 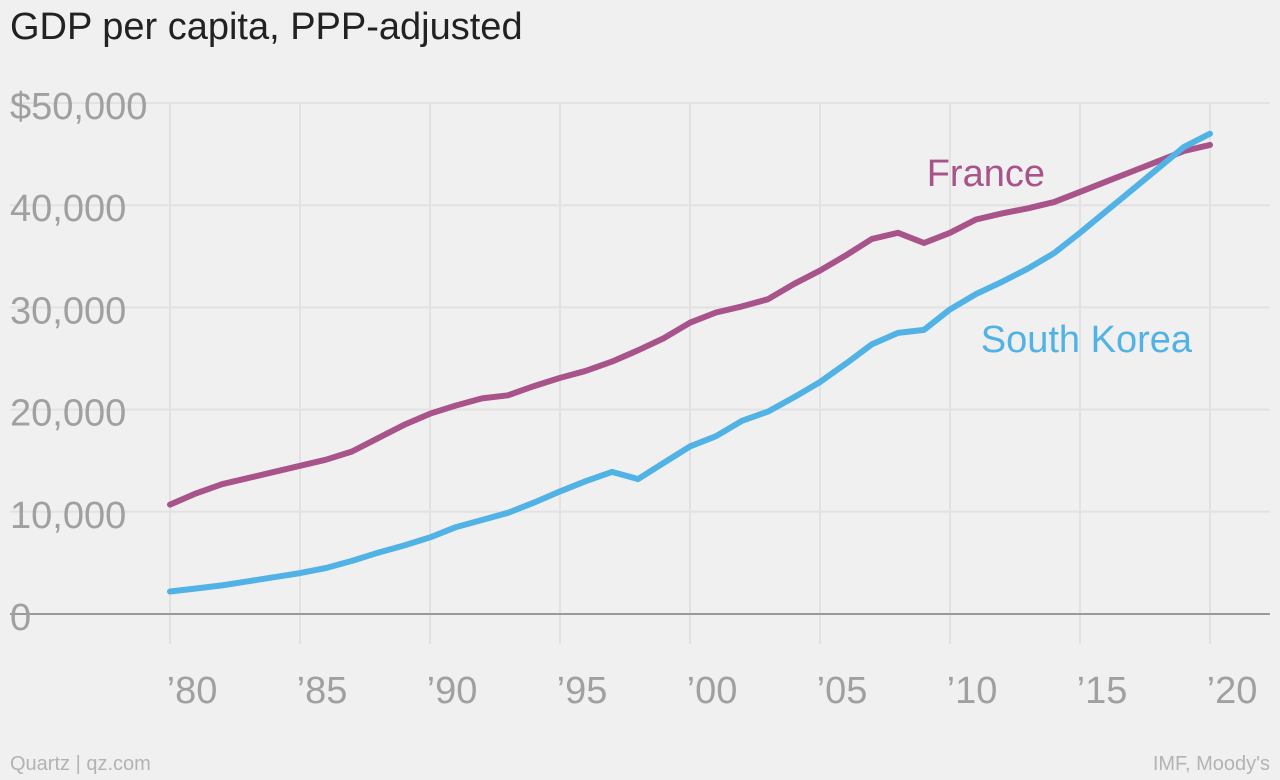 I want to click on x-tick-label: ’80, so click(x=192, y=691).